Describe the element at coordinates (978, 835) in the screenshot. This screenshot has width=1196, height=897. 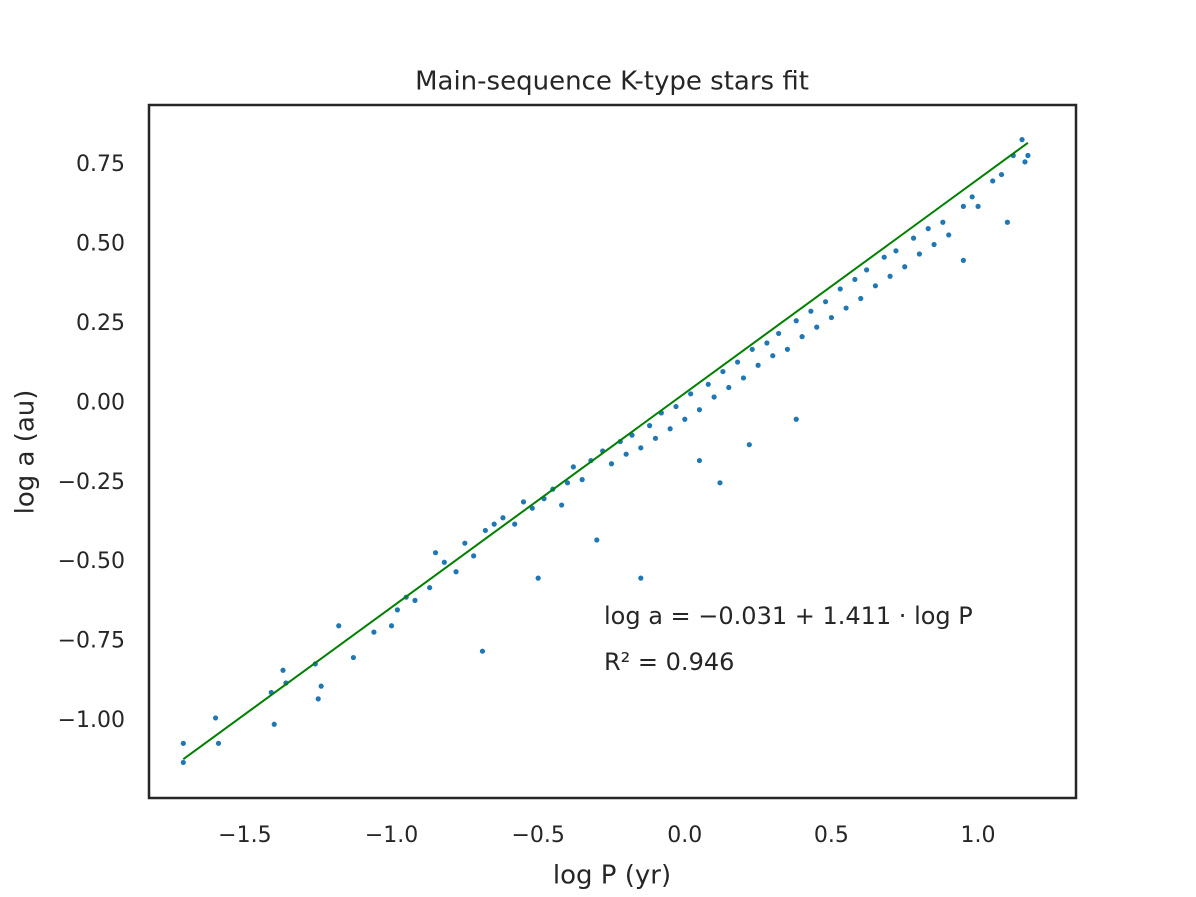
I see `x-tick-label: 1.0` at that location.